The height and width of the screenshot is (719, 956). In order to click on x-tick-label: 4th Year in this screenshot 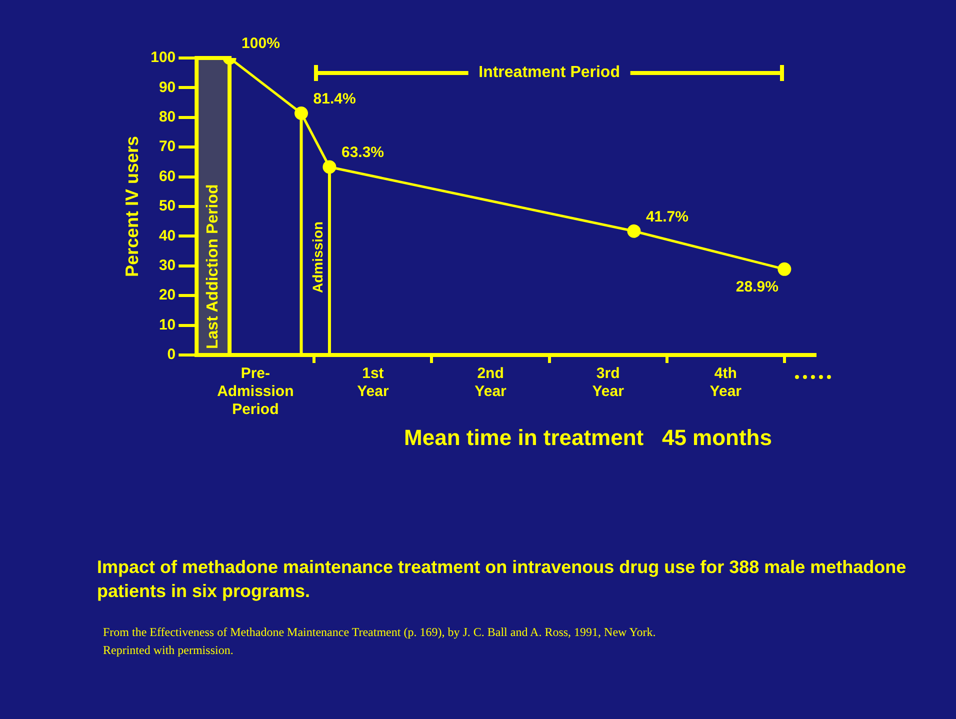, I will do `click(726, 382)`.